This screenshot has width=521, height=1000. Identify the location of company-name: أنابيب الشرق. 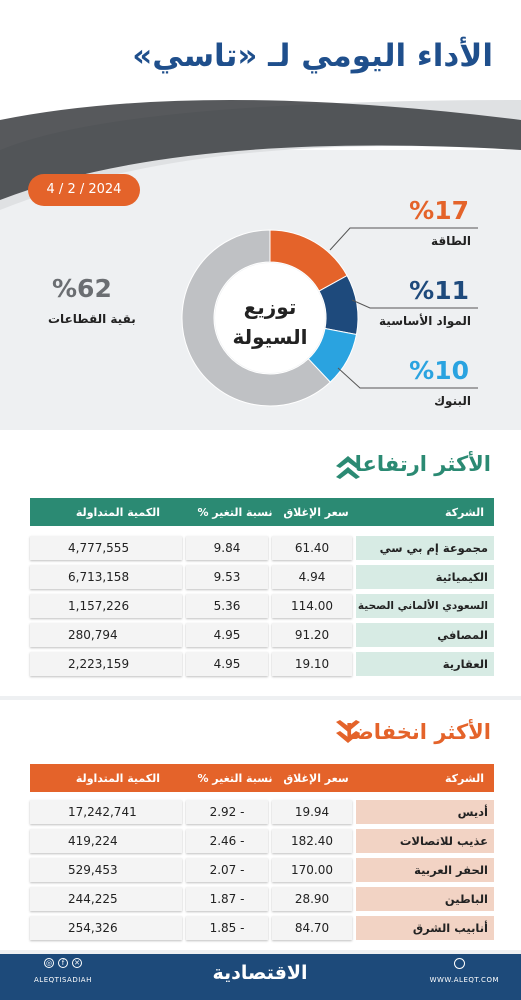
(425, 928).